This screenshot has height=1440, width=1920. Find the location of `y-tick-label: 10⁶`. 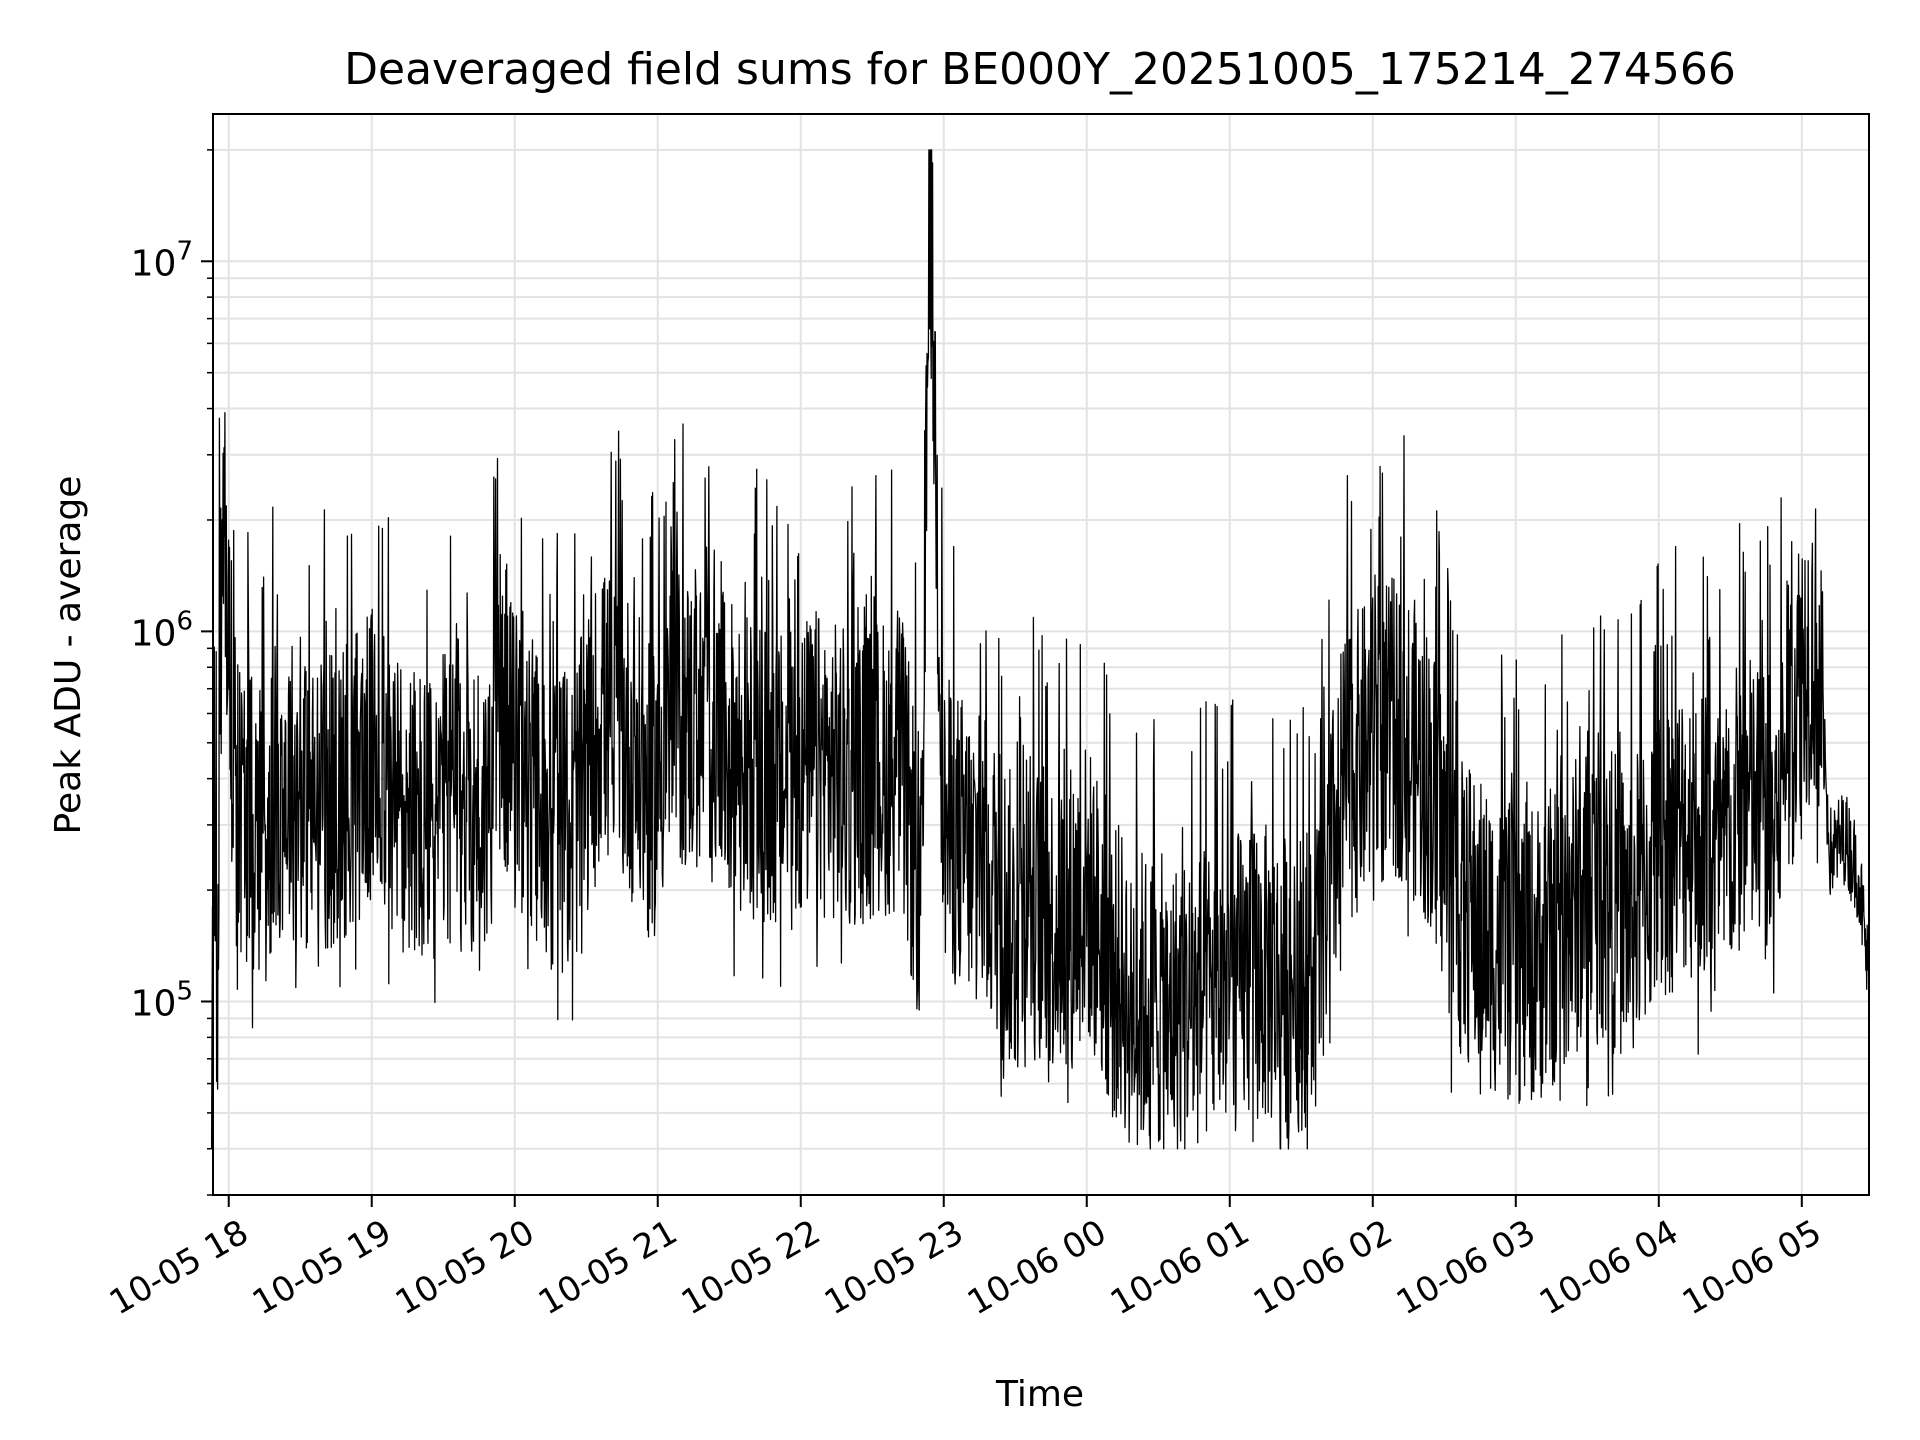

y-tick-label: 10⁶ is located at coordinates (162, 630).